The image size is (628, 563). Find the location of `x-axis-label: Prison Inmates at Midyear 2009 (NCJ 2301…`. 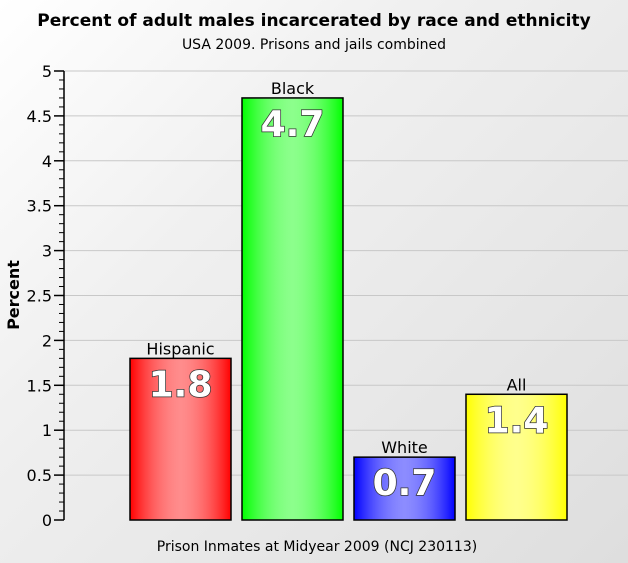

x-axis-label: Prison Inmates at Midyear 2009 (NCJ 2301… is located at coordinates (317, 547).